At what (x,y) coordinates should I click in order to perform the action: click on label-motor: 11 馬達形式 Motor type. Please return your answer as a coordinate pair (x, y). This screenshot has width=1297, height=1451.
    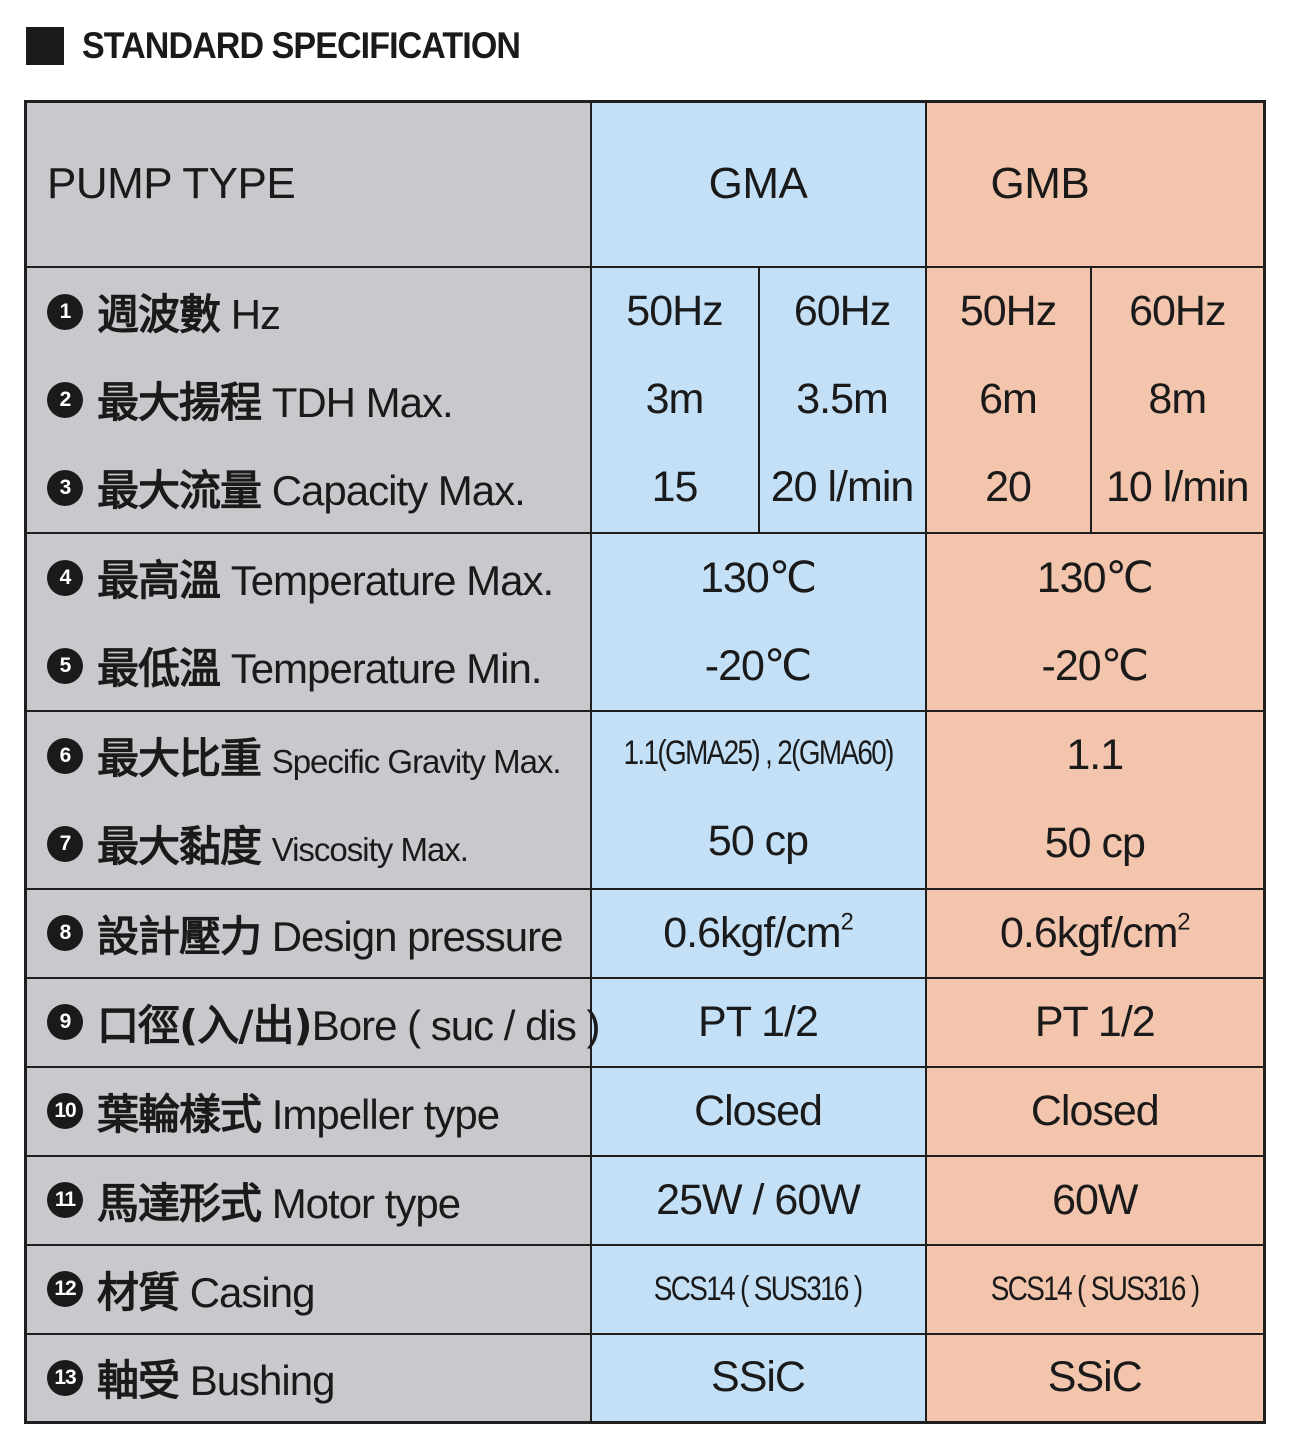
    Looking at the image, I should click on (318, 1200).